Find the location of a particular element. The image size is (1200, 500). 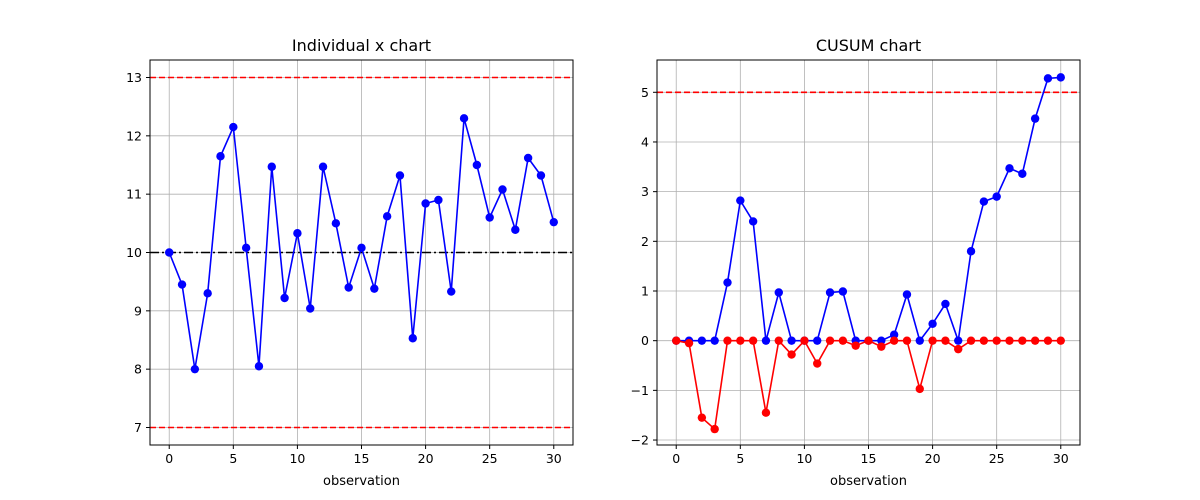

y-tick-label: 7 is located at coordinates (138, 427).